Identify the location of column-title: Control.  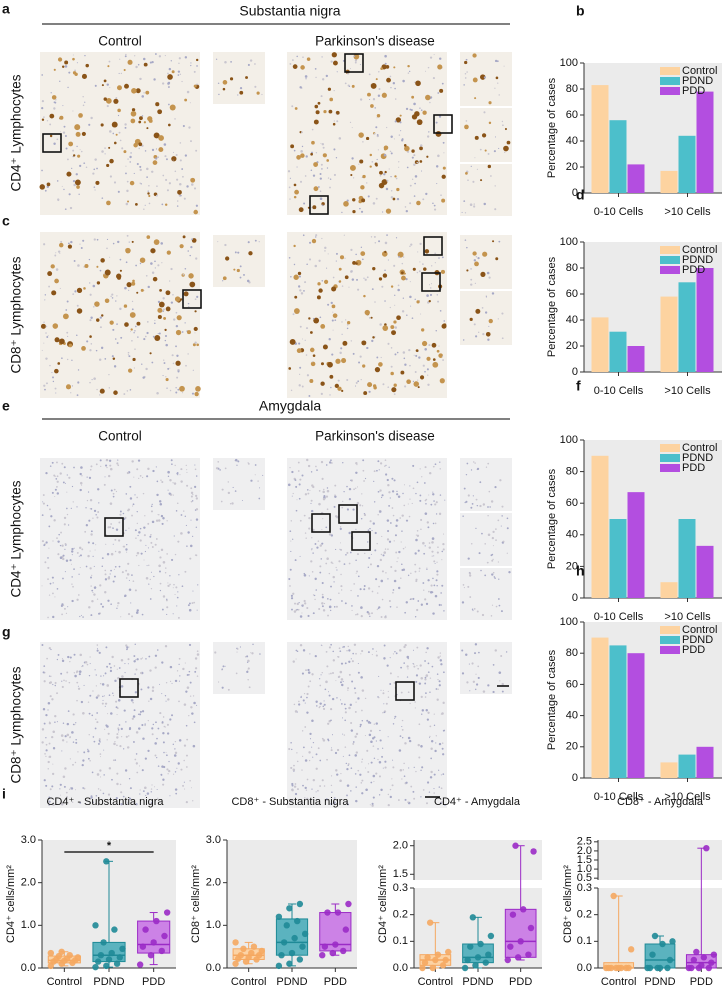
(120, 41).